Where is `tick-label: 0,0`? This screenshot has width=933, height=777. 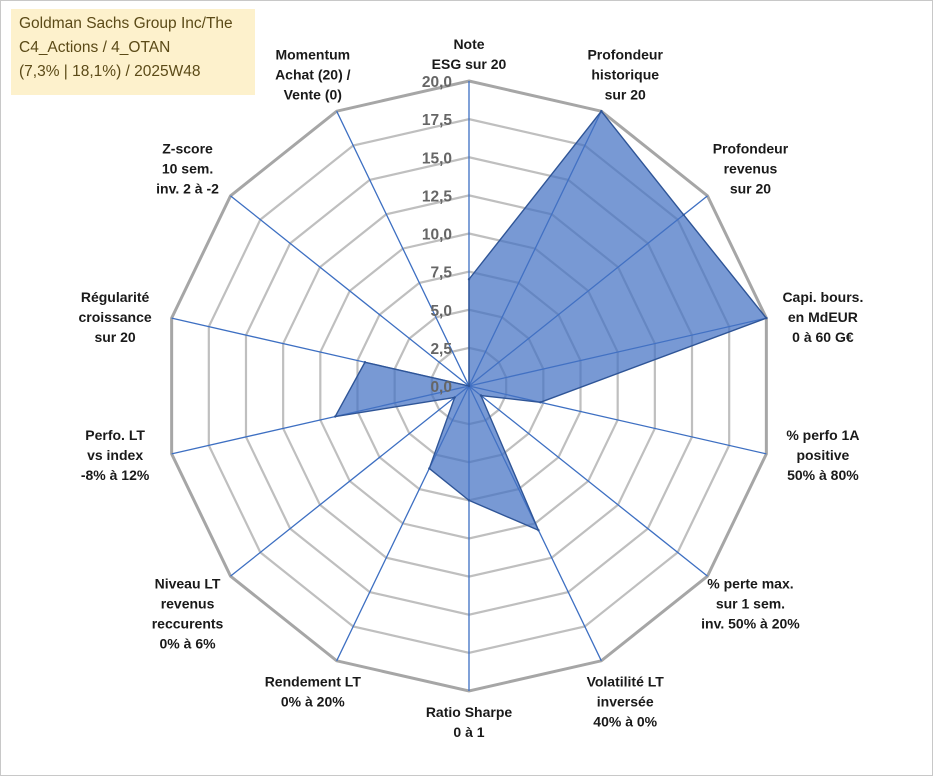 tick-label: 0,0 is located at coordinates (441, 387).